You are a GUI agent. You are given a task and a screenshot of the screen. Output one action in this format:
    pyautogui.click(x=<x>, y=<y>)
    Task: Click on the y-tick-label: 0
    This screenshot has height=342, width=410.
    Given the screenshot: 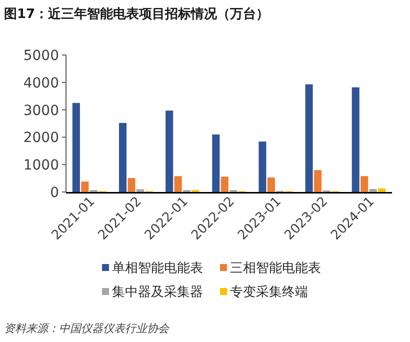 What is the action you would take?
    pyautogui.click(x=54, y=193)
    